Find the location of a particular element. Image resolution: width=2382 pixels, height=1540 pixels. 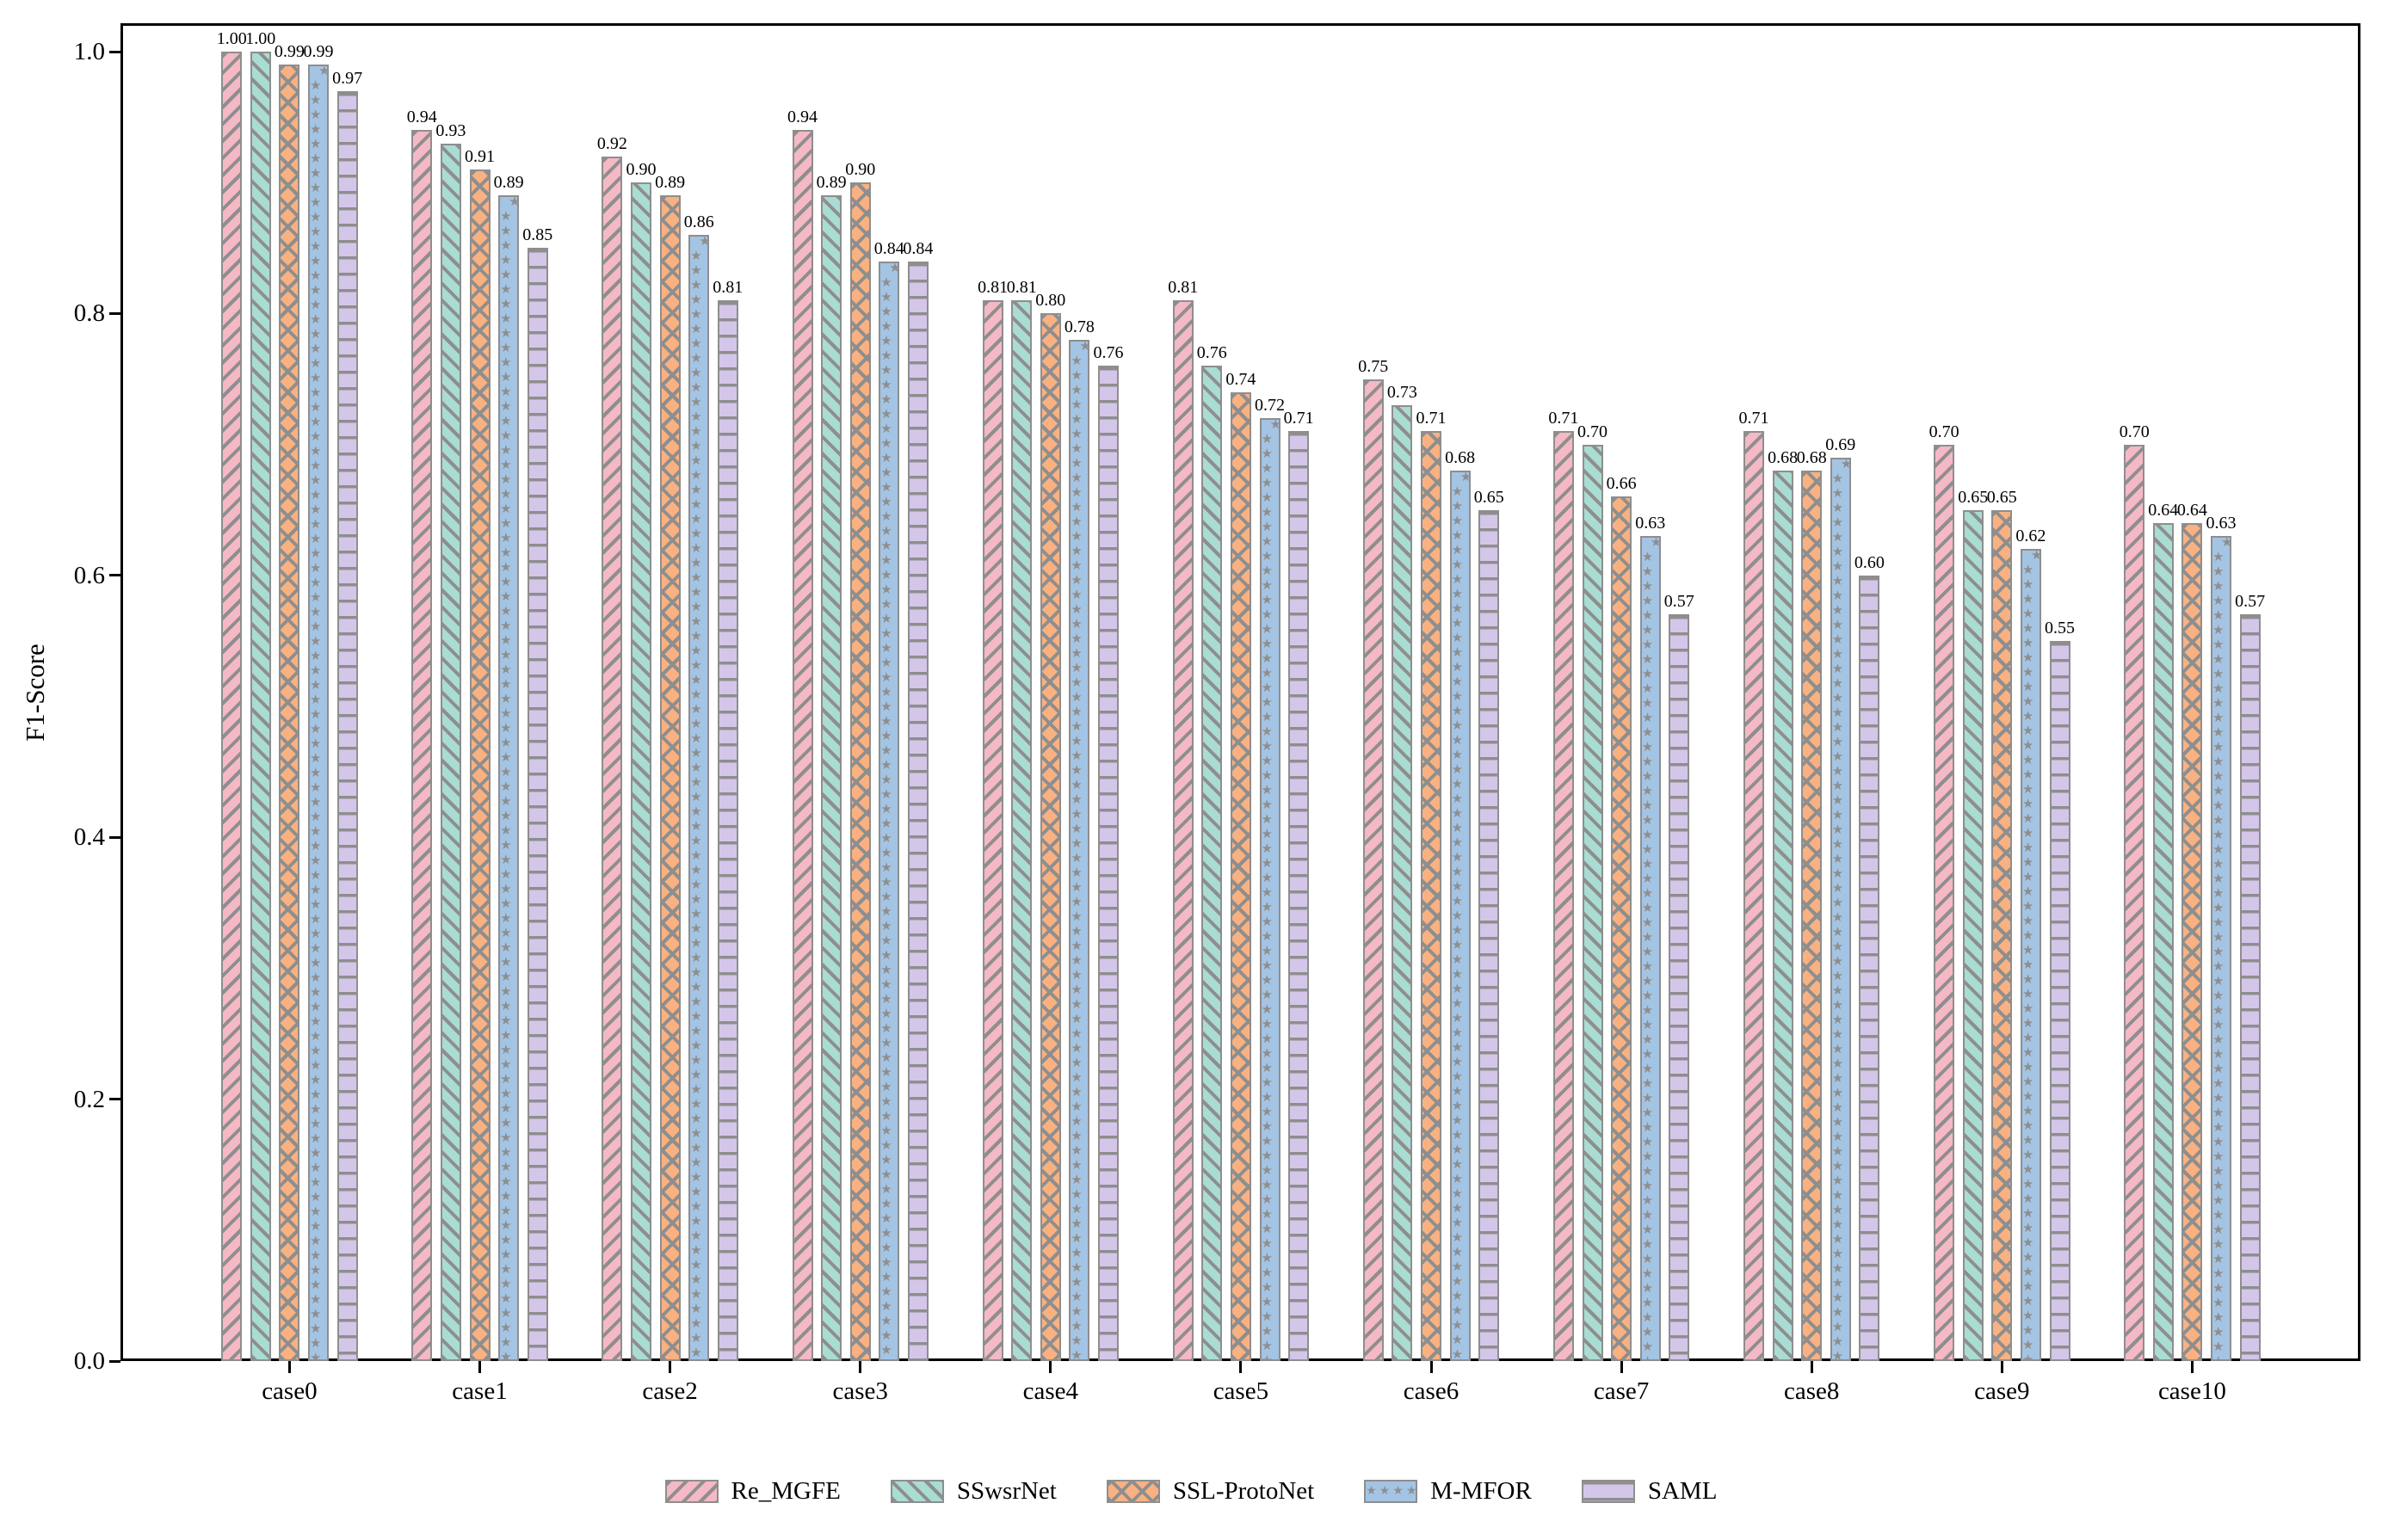

bar-SAML-case6 is located at coordinates (1489, 935).